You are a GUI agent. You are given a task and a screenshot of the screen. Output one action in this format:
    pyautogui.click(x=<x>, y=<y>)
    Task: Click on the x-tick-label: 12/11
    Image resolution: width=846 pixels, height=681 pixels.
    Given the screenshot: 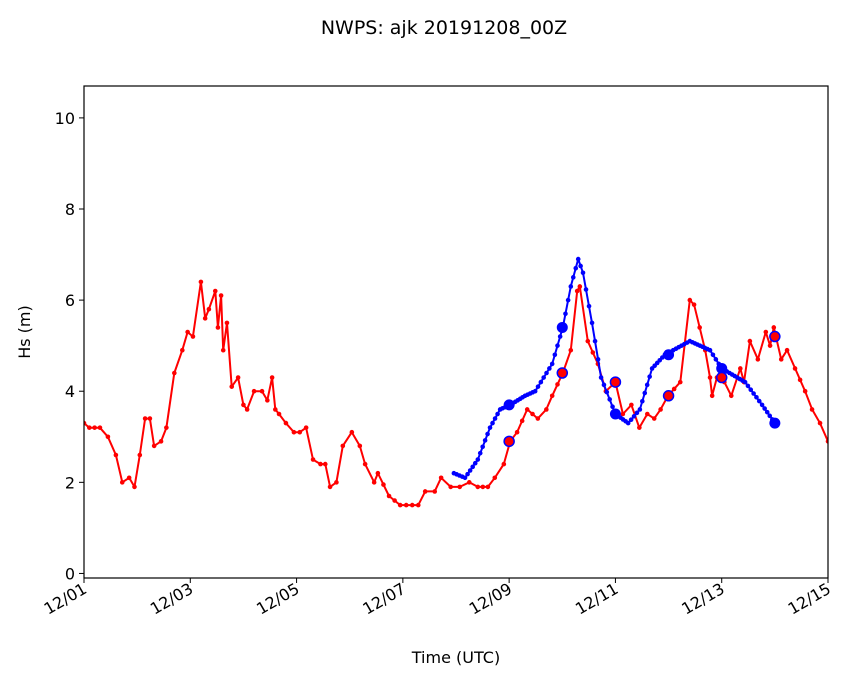 What is the action you would take?
    pyautogui.click(x=596, y=599)
    